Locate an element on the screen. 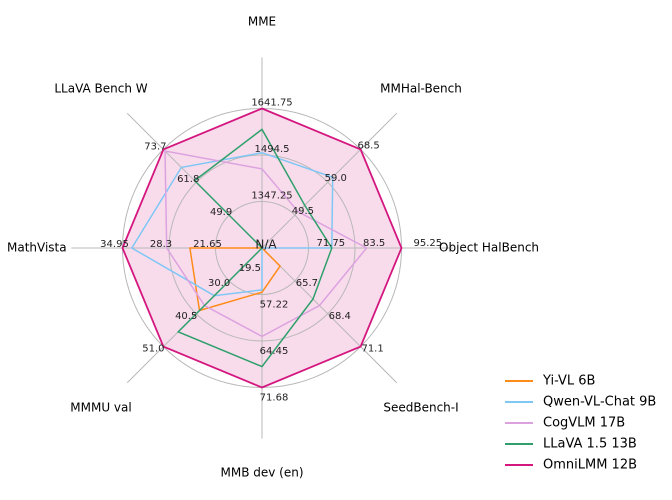  ring-tick-label: 57.22 is located at coordinates (274, 305).